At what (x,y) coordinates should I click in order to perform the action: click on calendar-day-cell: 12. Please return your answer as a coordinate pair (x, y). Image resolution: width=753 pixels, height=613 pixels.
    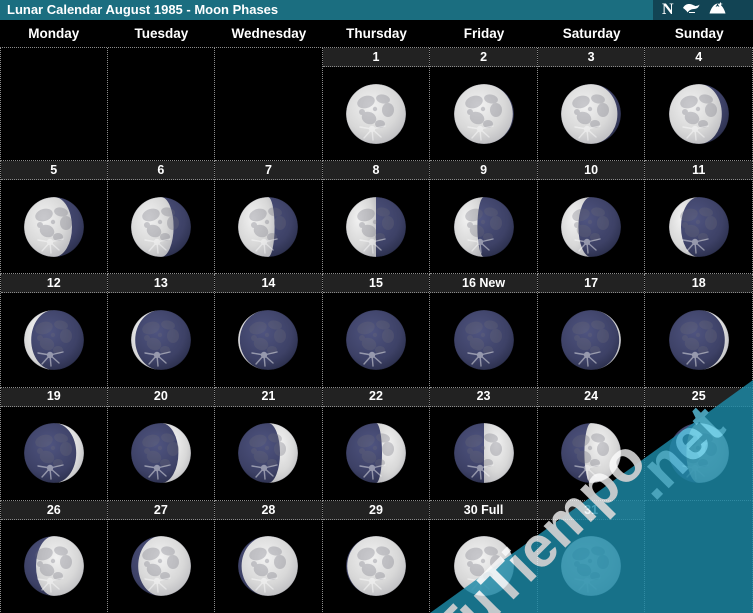
    Looking at the image, I should click on (54, 331).